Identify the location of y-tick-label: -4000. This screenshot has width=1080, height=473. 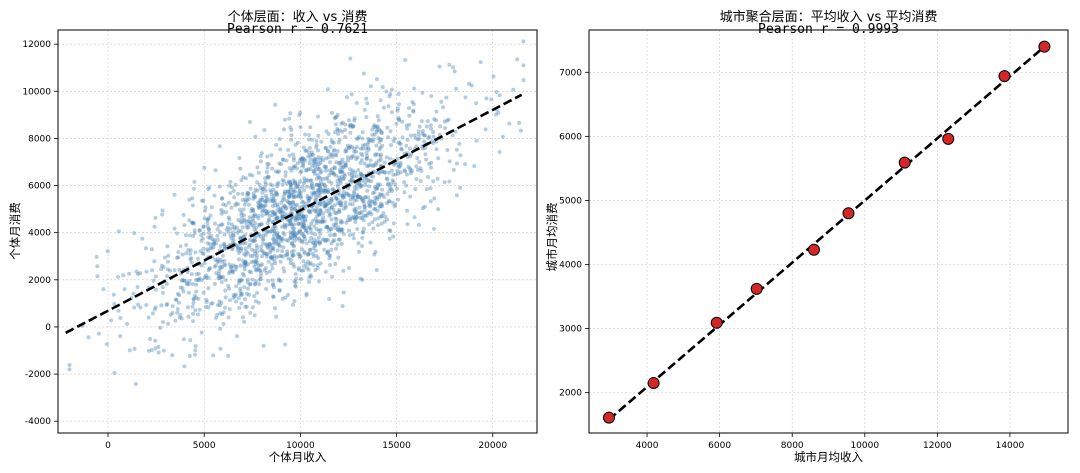
(38, 422).